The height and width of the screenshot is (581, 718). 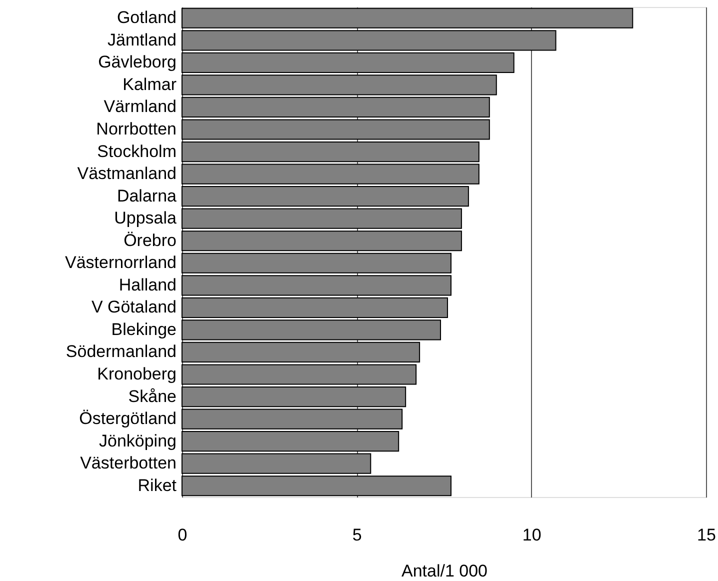 I want to click on y-tick-label: Kalmar, so click(x=149, y=84).